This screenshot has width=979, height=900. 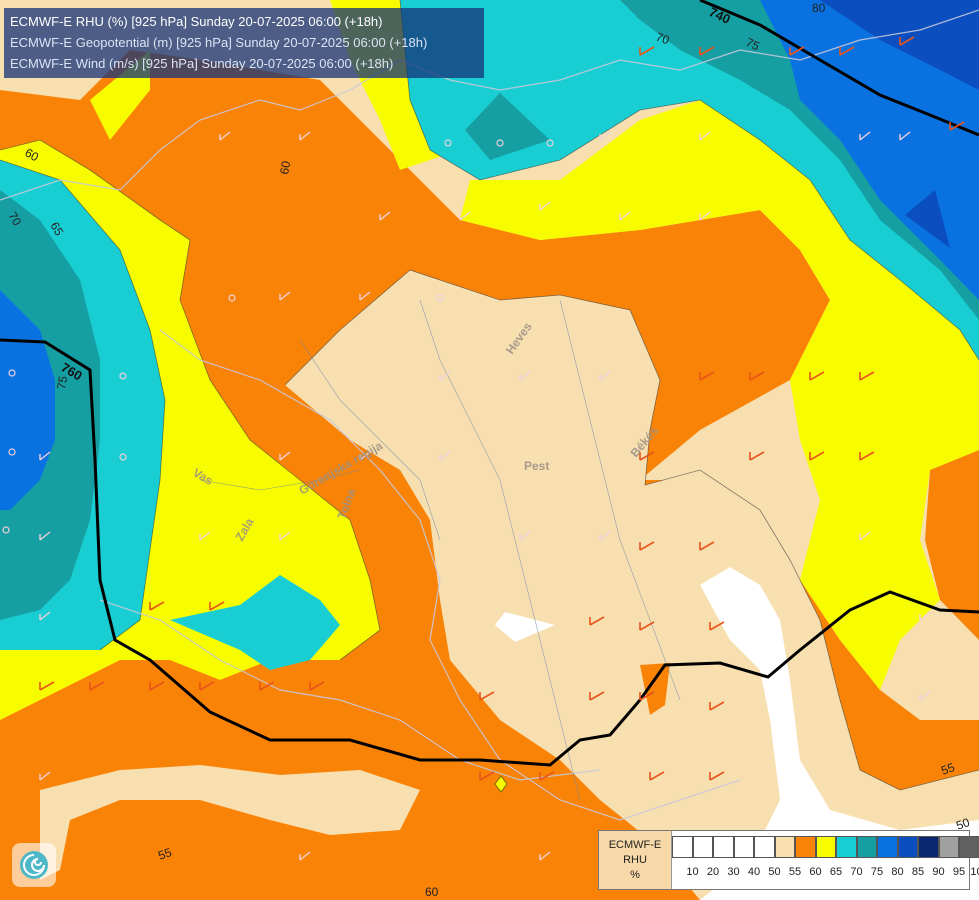 What do you see at coordinates (432, 892) in the screenshot?
I see `rhu-label-60-bottom: 60` at bounding box center [432, 892].